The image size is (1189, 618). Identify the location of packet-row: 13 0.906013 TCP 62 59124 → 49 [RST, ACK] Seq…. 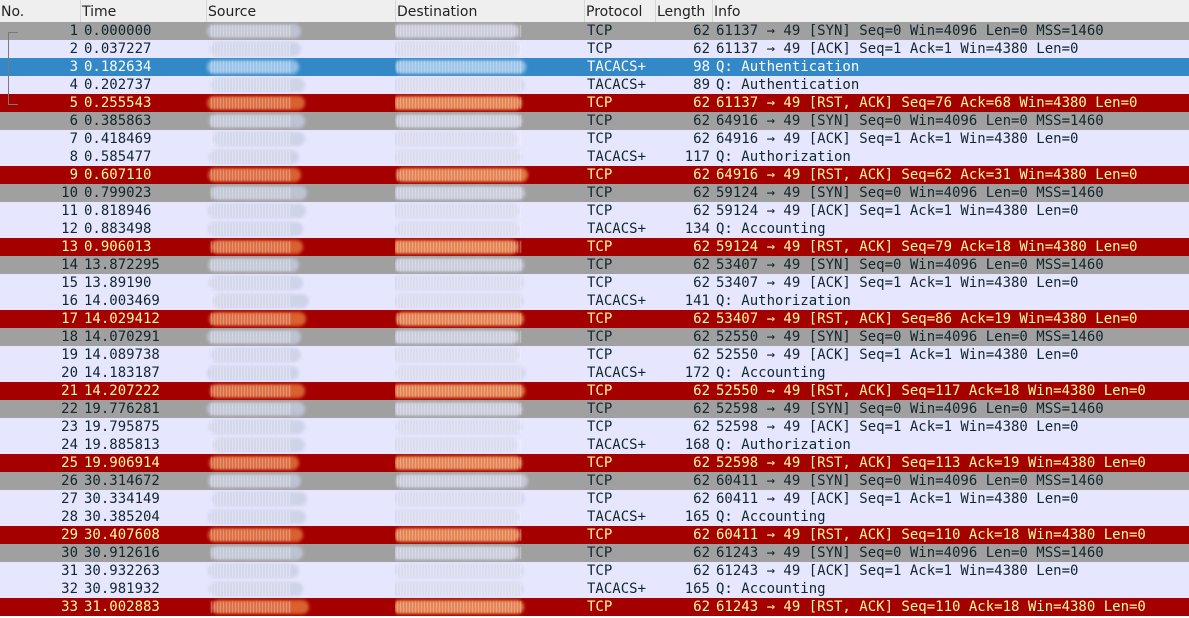
(594, 247).